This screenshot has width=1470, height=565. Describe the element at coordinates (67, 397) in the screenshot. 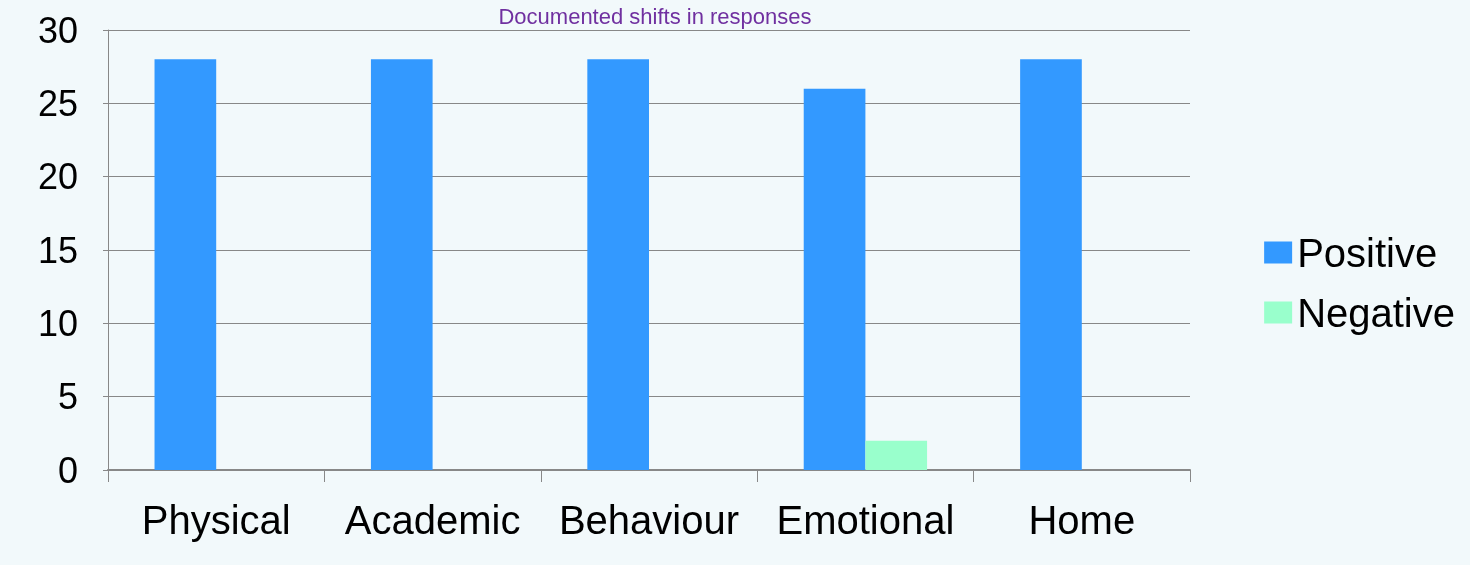

I see `y-tick-label: 5` at that location.